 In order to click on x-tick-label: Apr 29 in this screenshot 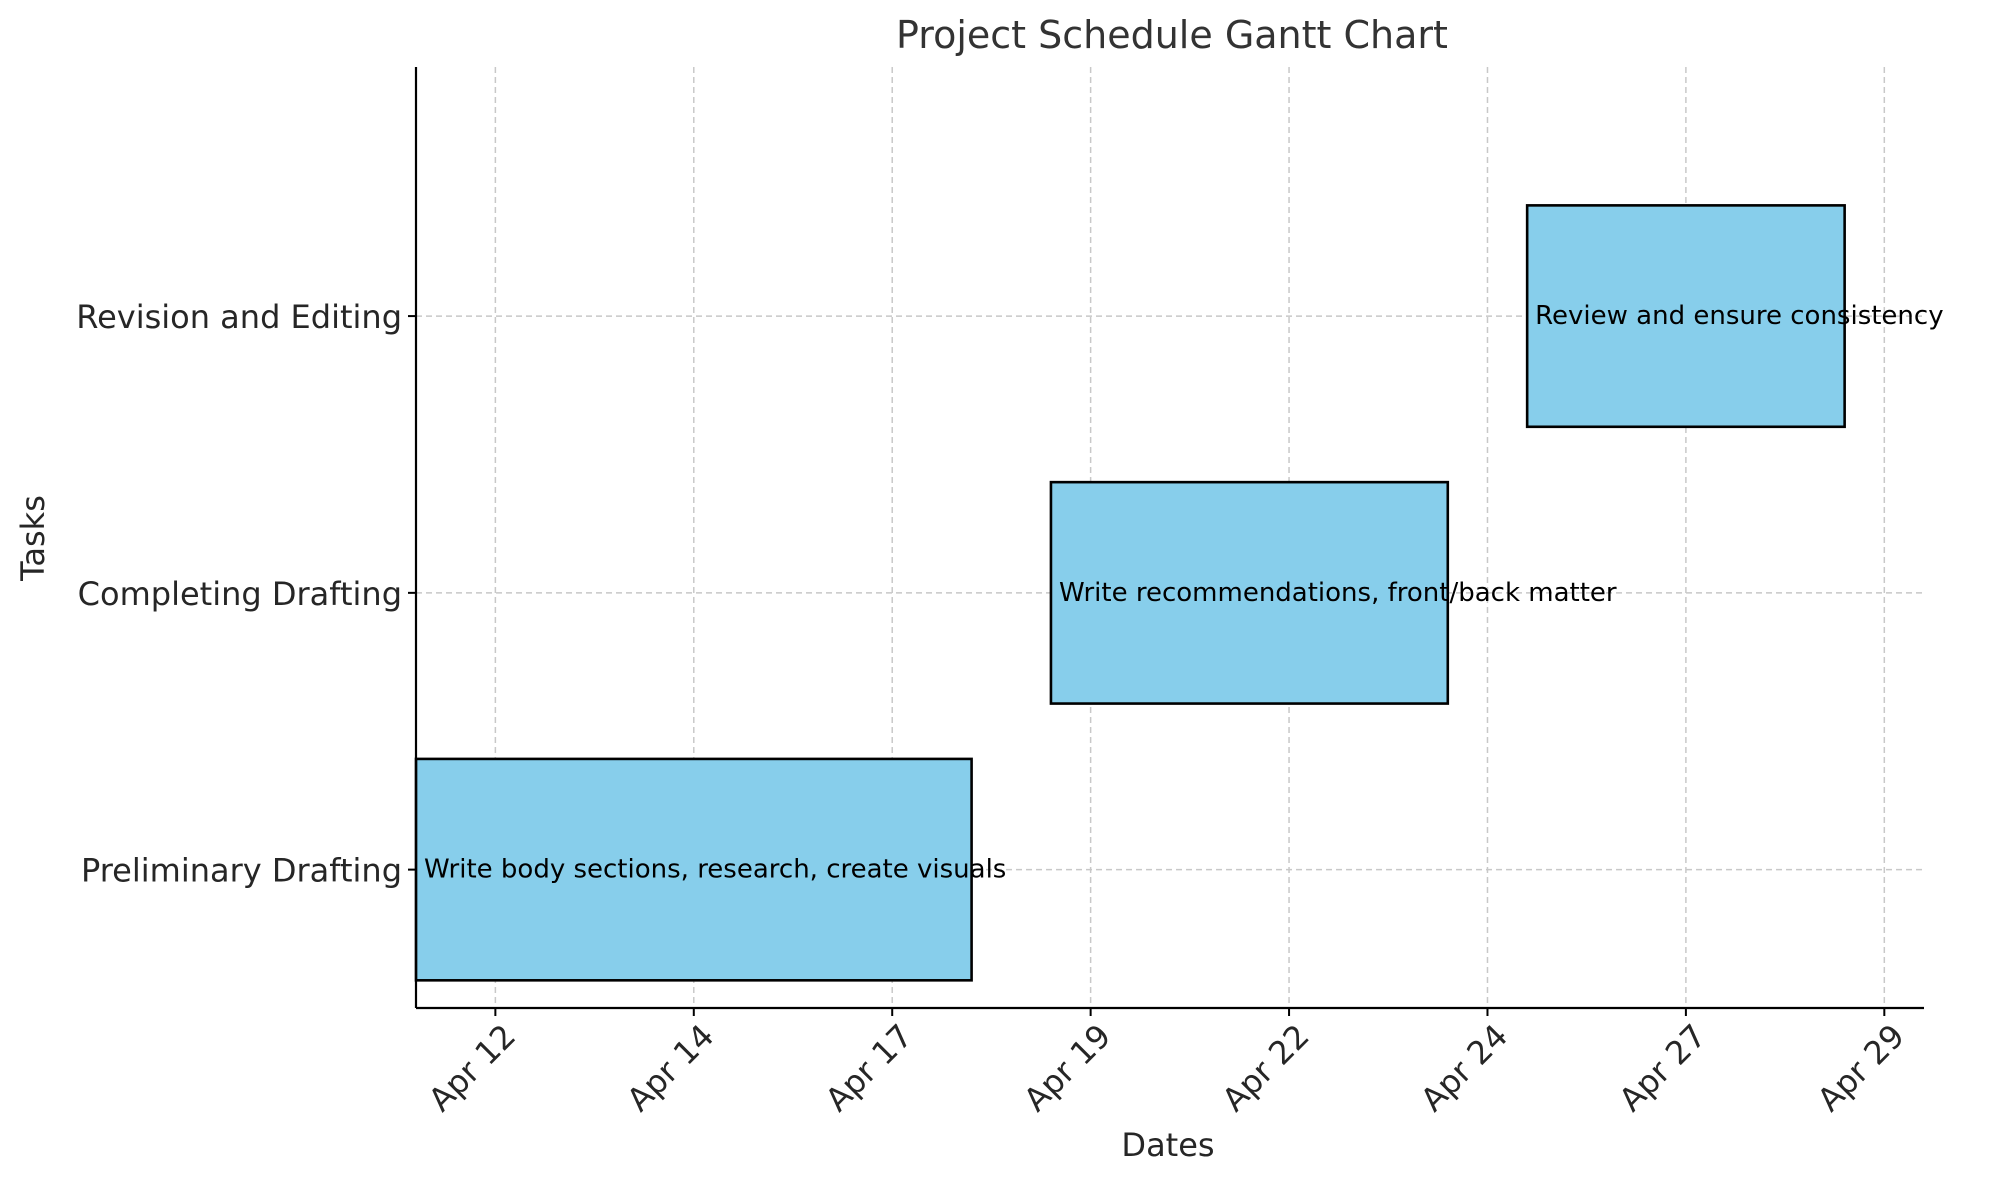, I will do `click(1861, 1068)`.